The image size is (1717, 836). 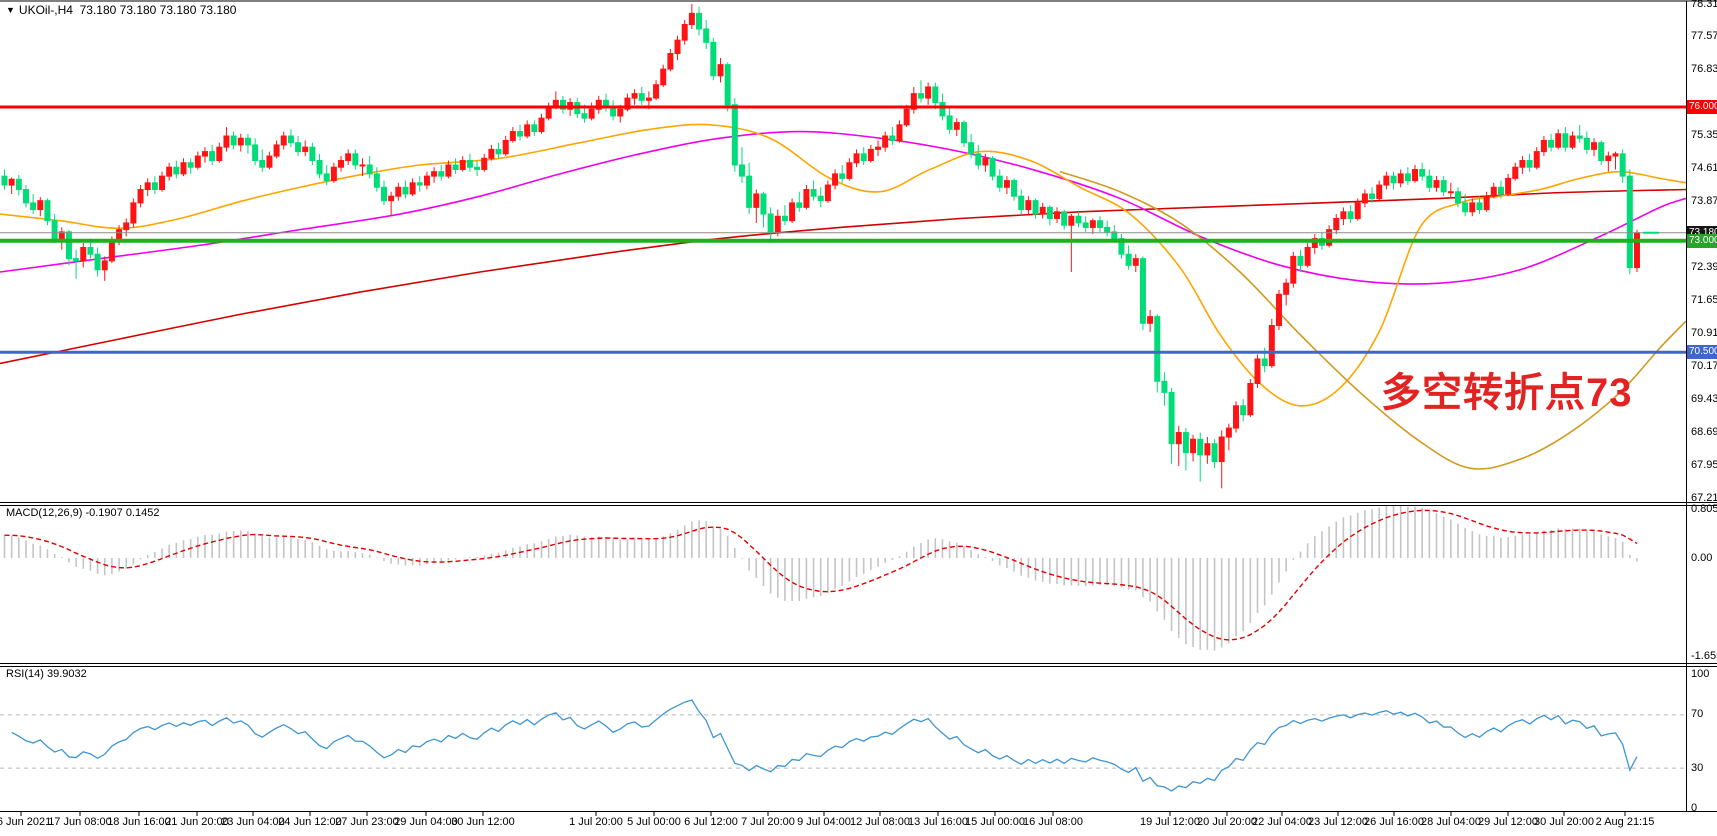 What do you see at coordinates (880, 822) in the screenshot?
I see `time-tick-label: 12 Jul 08:00` at bounding box center [880, 822].